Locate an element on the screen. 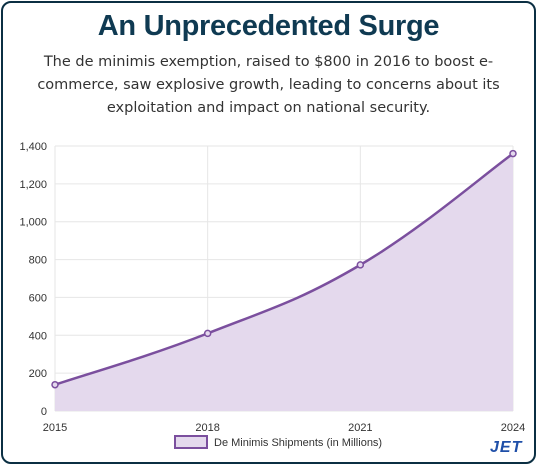 Image resolution: width=541 pixels, height=469 pixels. y-tick-label: 400 is located at coordinates (38, 336).